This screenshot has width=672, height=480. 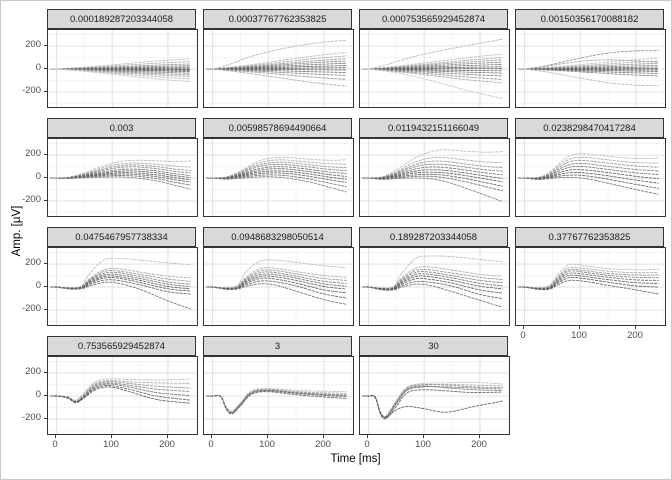 I want to click on facet-strip-label: 0.0238298470417284, so click(x=589, y=128).